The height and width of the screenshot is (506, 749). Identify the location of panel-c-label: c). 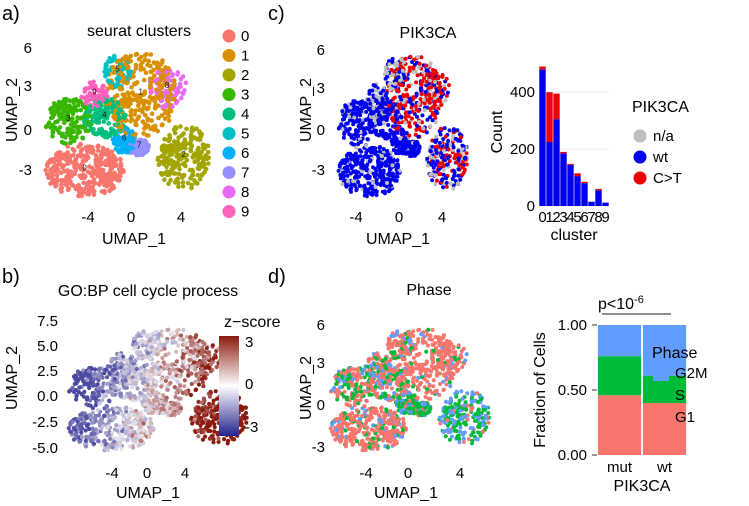
(276, 14).